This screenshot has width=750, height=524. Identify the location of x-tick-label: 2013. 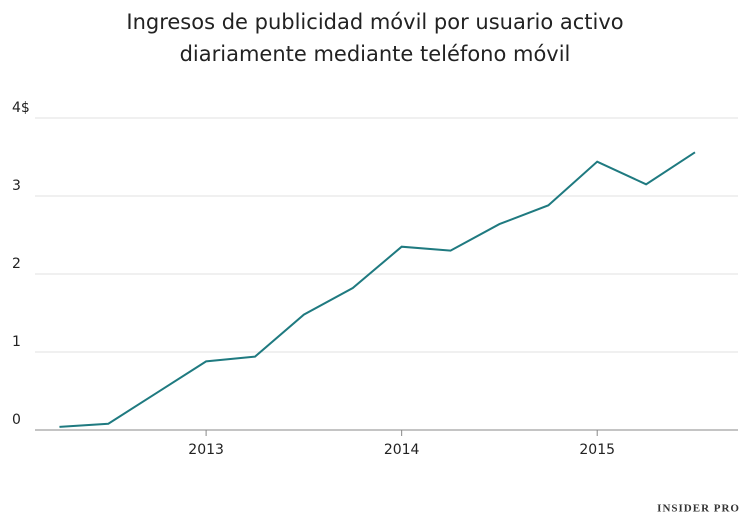
(206, 450).